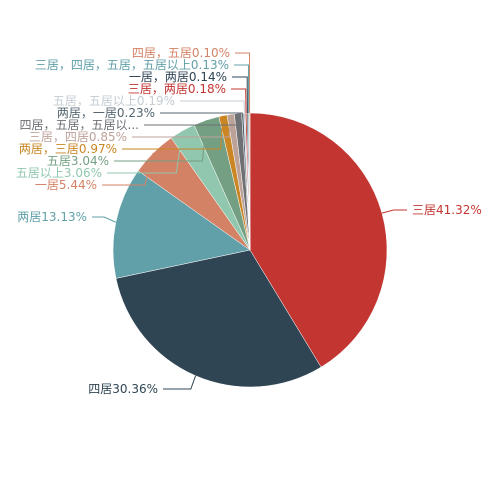 This screenshot has width=500, height=504. I want to click on slice-label: 两居，一居0.23%, so click(106, 113).